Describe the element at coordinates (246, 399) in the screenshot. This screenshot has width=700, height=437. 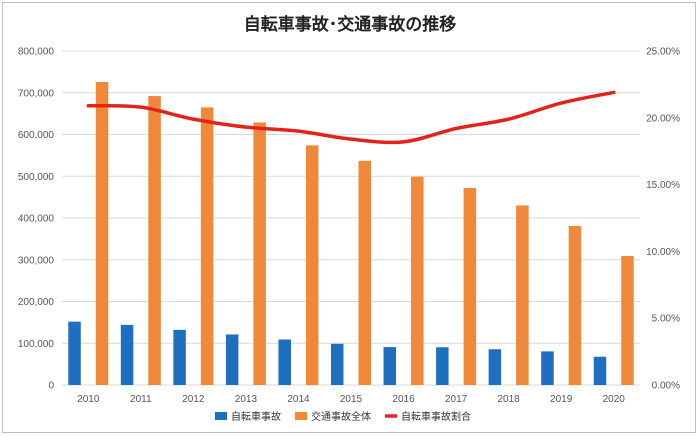
I see `x-tick-label: 2013` at that location.